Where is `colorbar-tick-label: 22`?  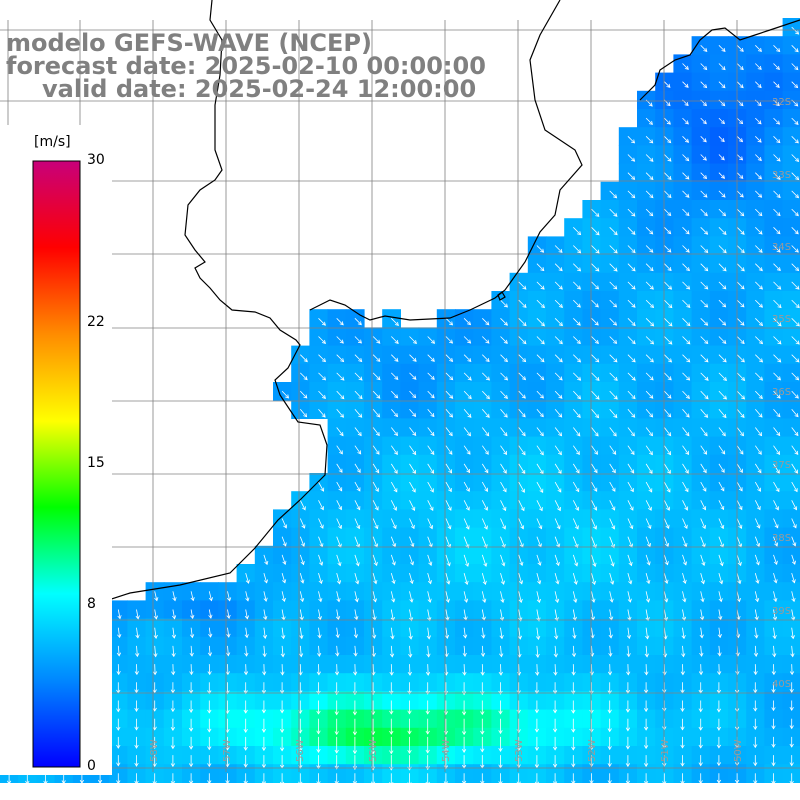 colorbar-tick-label: 22 is located at coordinates (96, 321).